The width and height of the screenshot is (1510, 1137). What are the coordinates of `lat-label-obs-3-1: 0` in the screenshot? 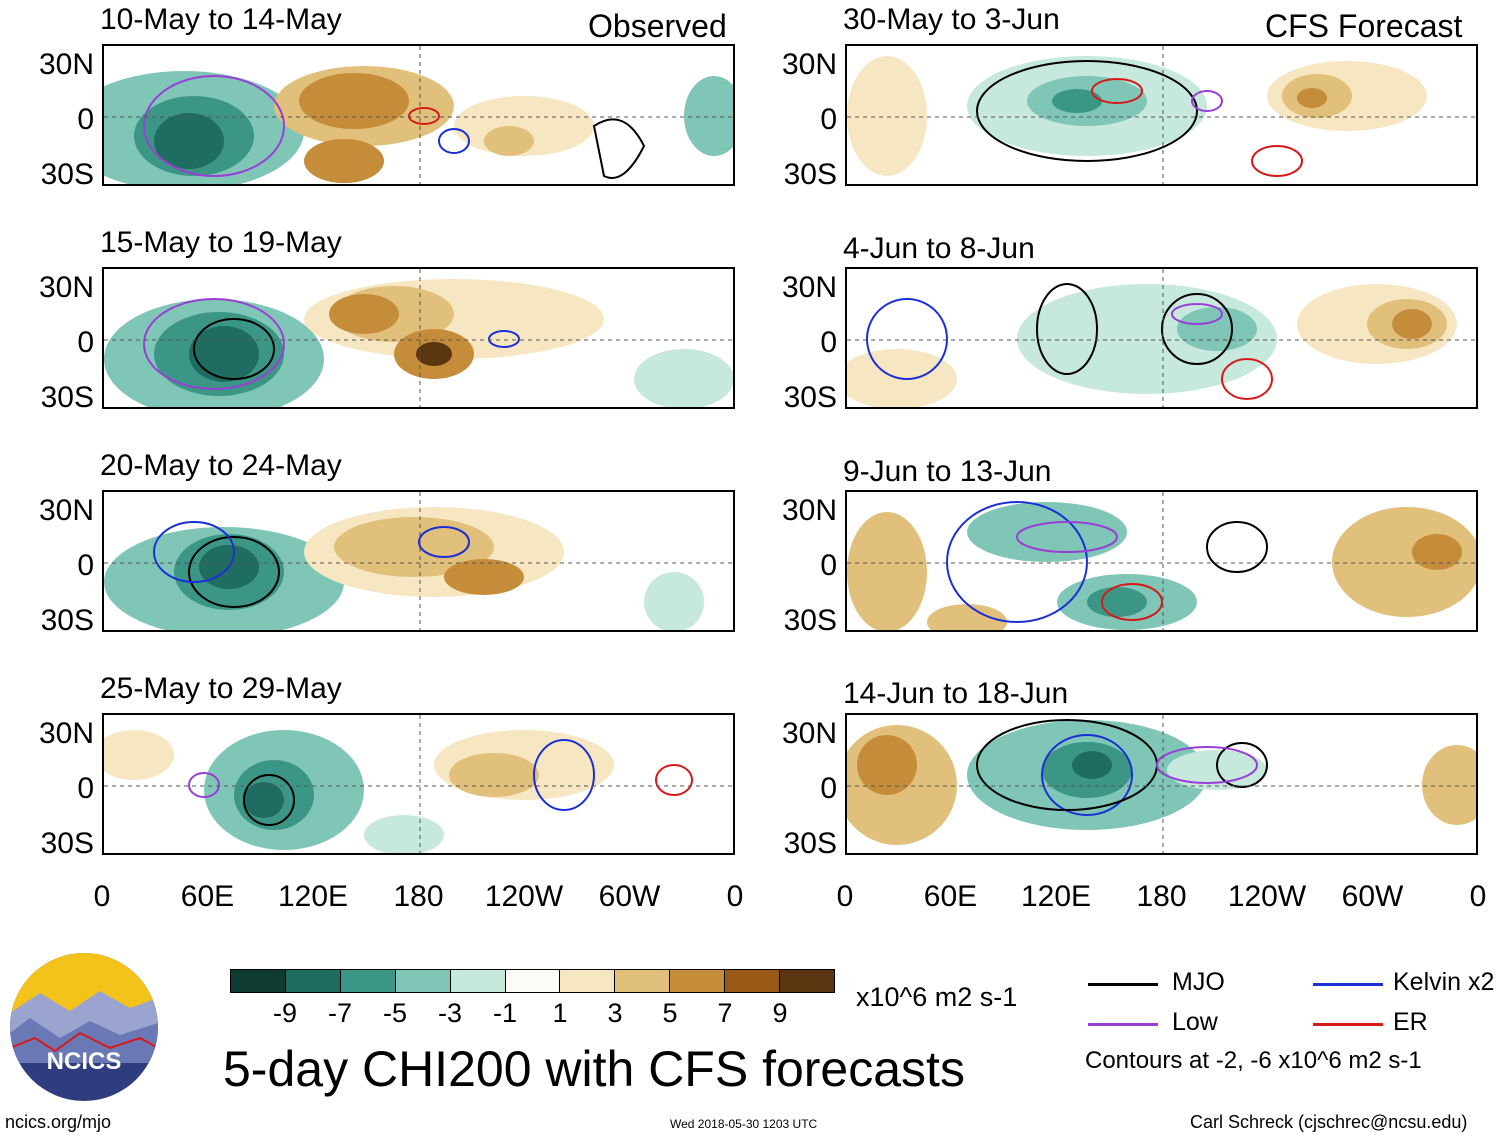 It's located at (85, 565).